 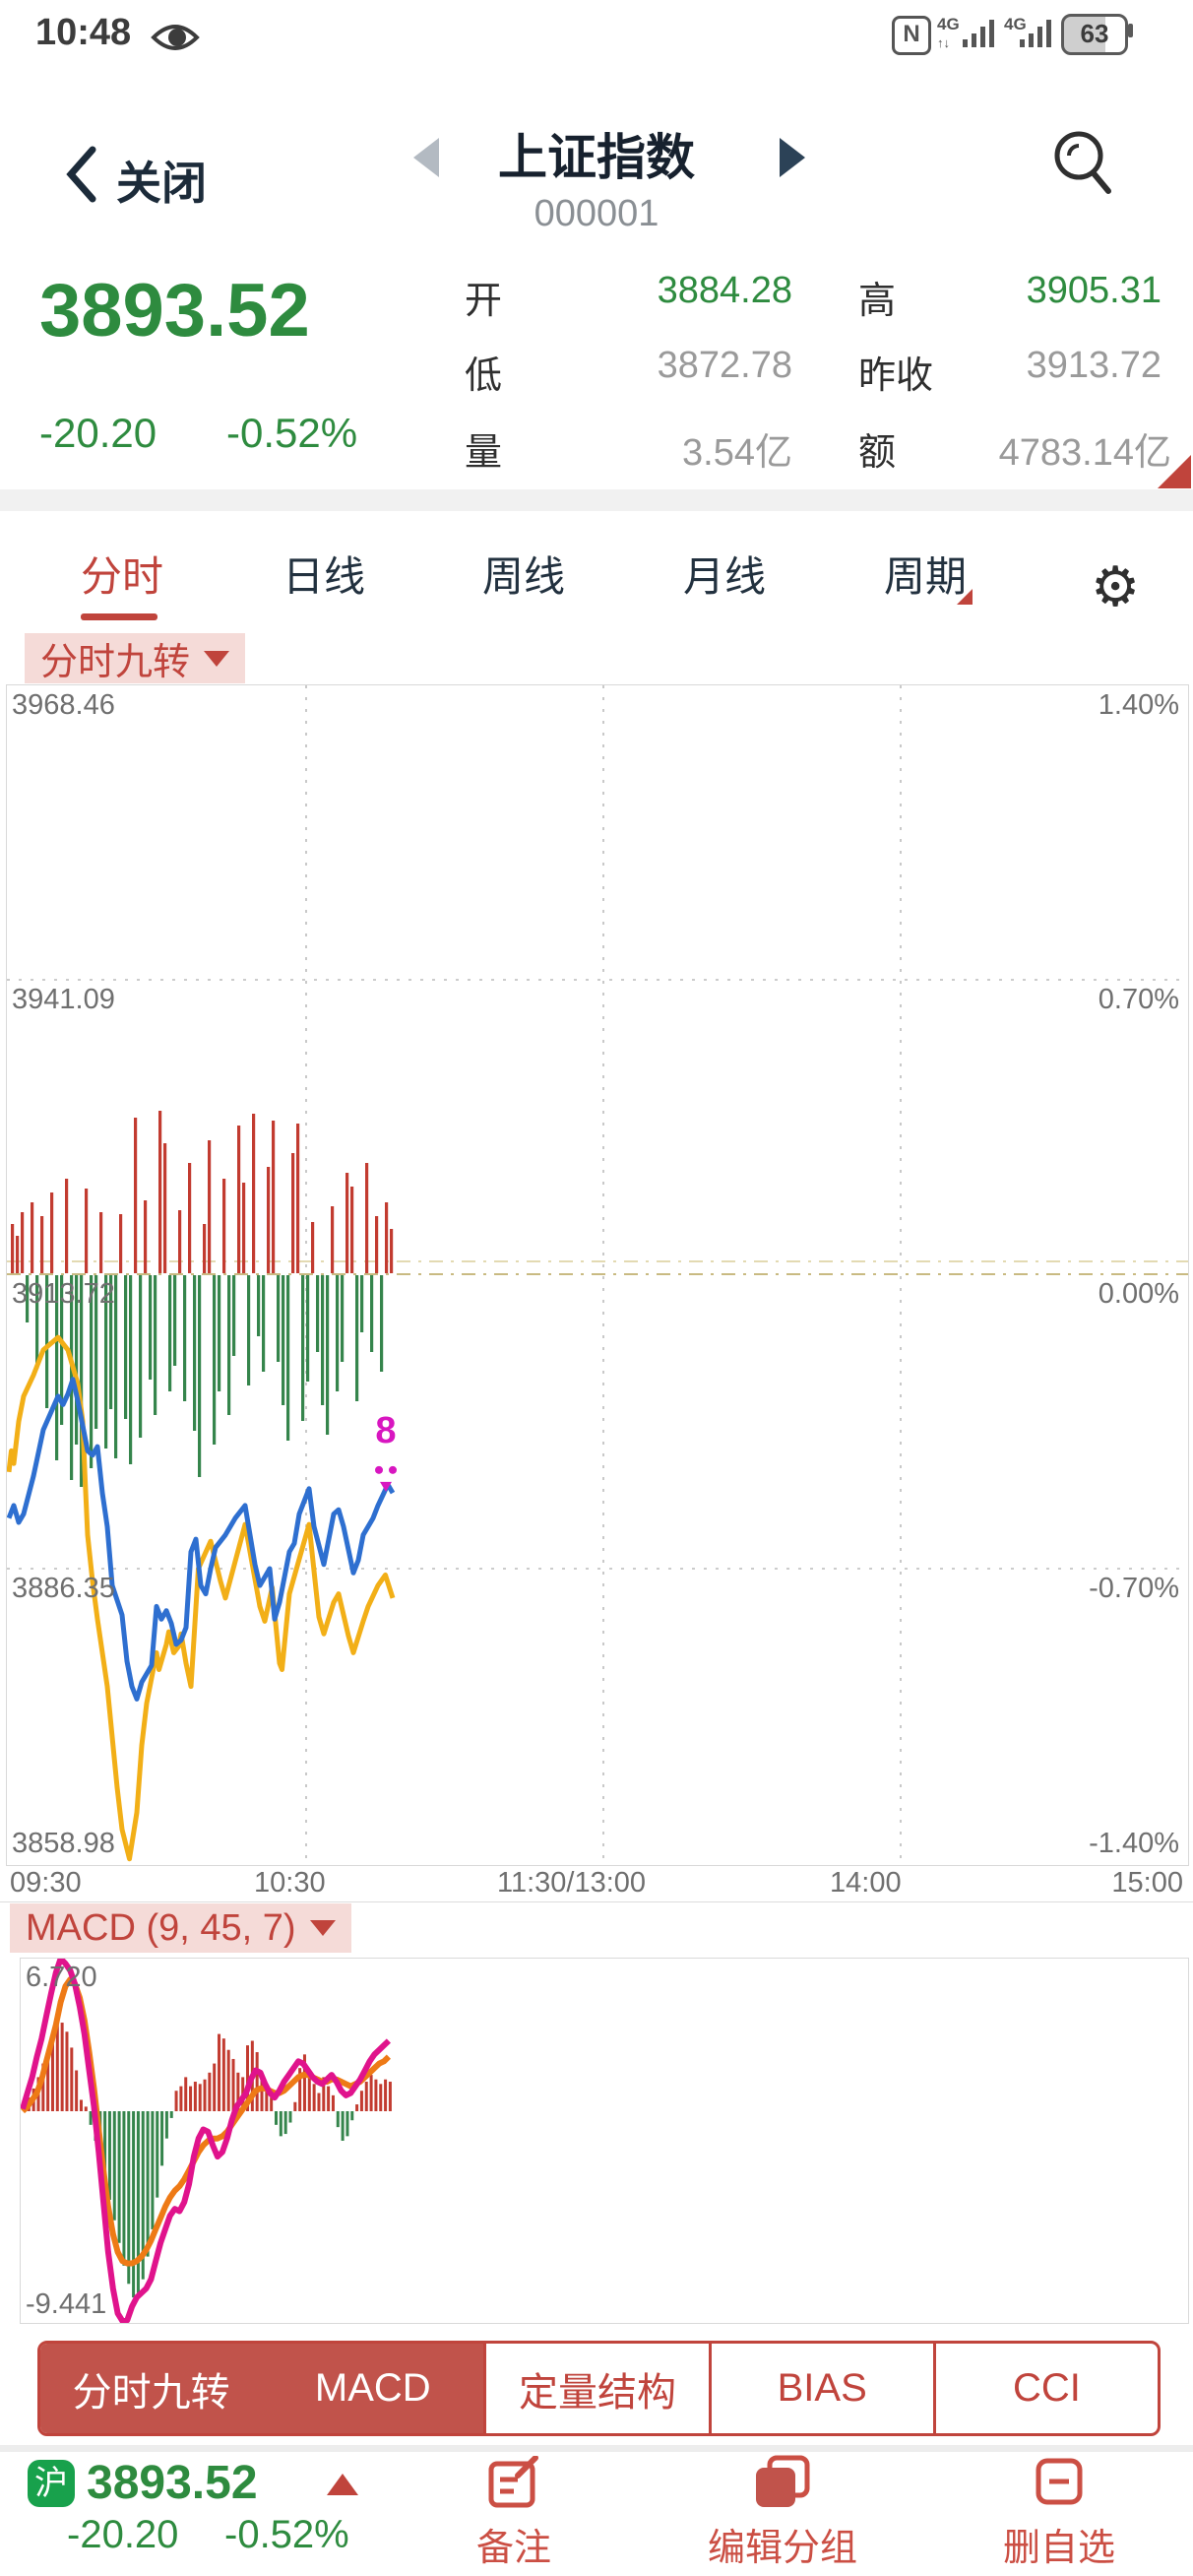 I want to click on market-badge: 沪, so click(x=51, y=2483).